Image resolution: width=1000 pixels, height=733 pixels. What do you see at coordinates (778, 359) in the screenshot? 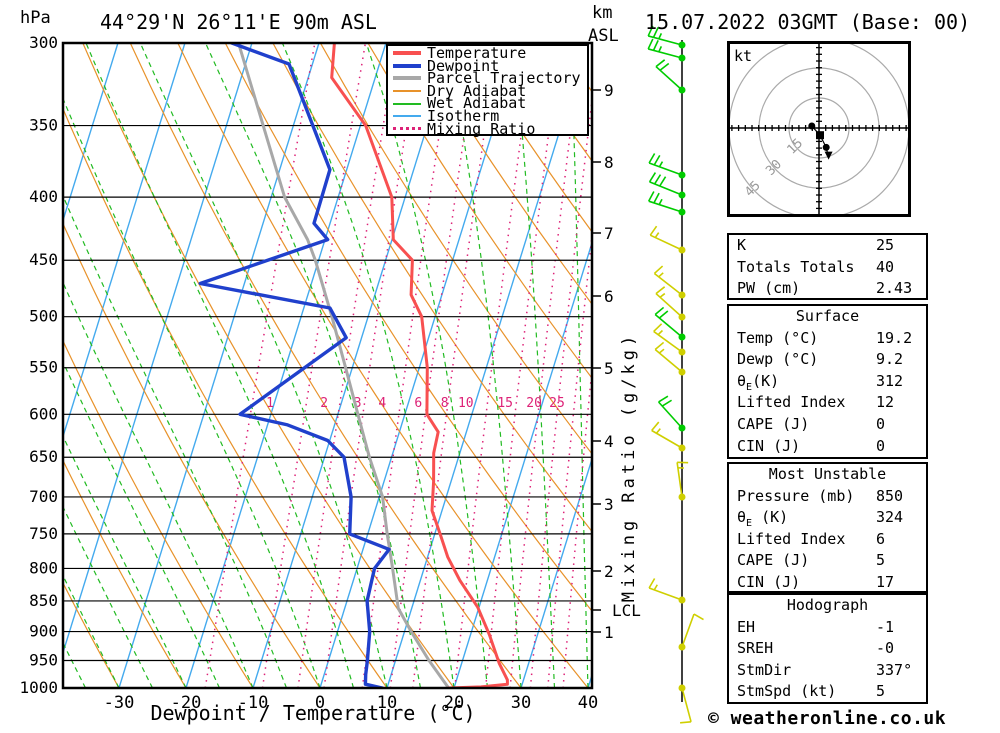
I see `row-label: Dewp (°C)` at bounding box center [778, 359].